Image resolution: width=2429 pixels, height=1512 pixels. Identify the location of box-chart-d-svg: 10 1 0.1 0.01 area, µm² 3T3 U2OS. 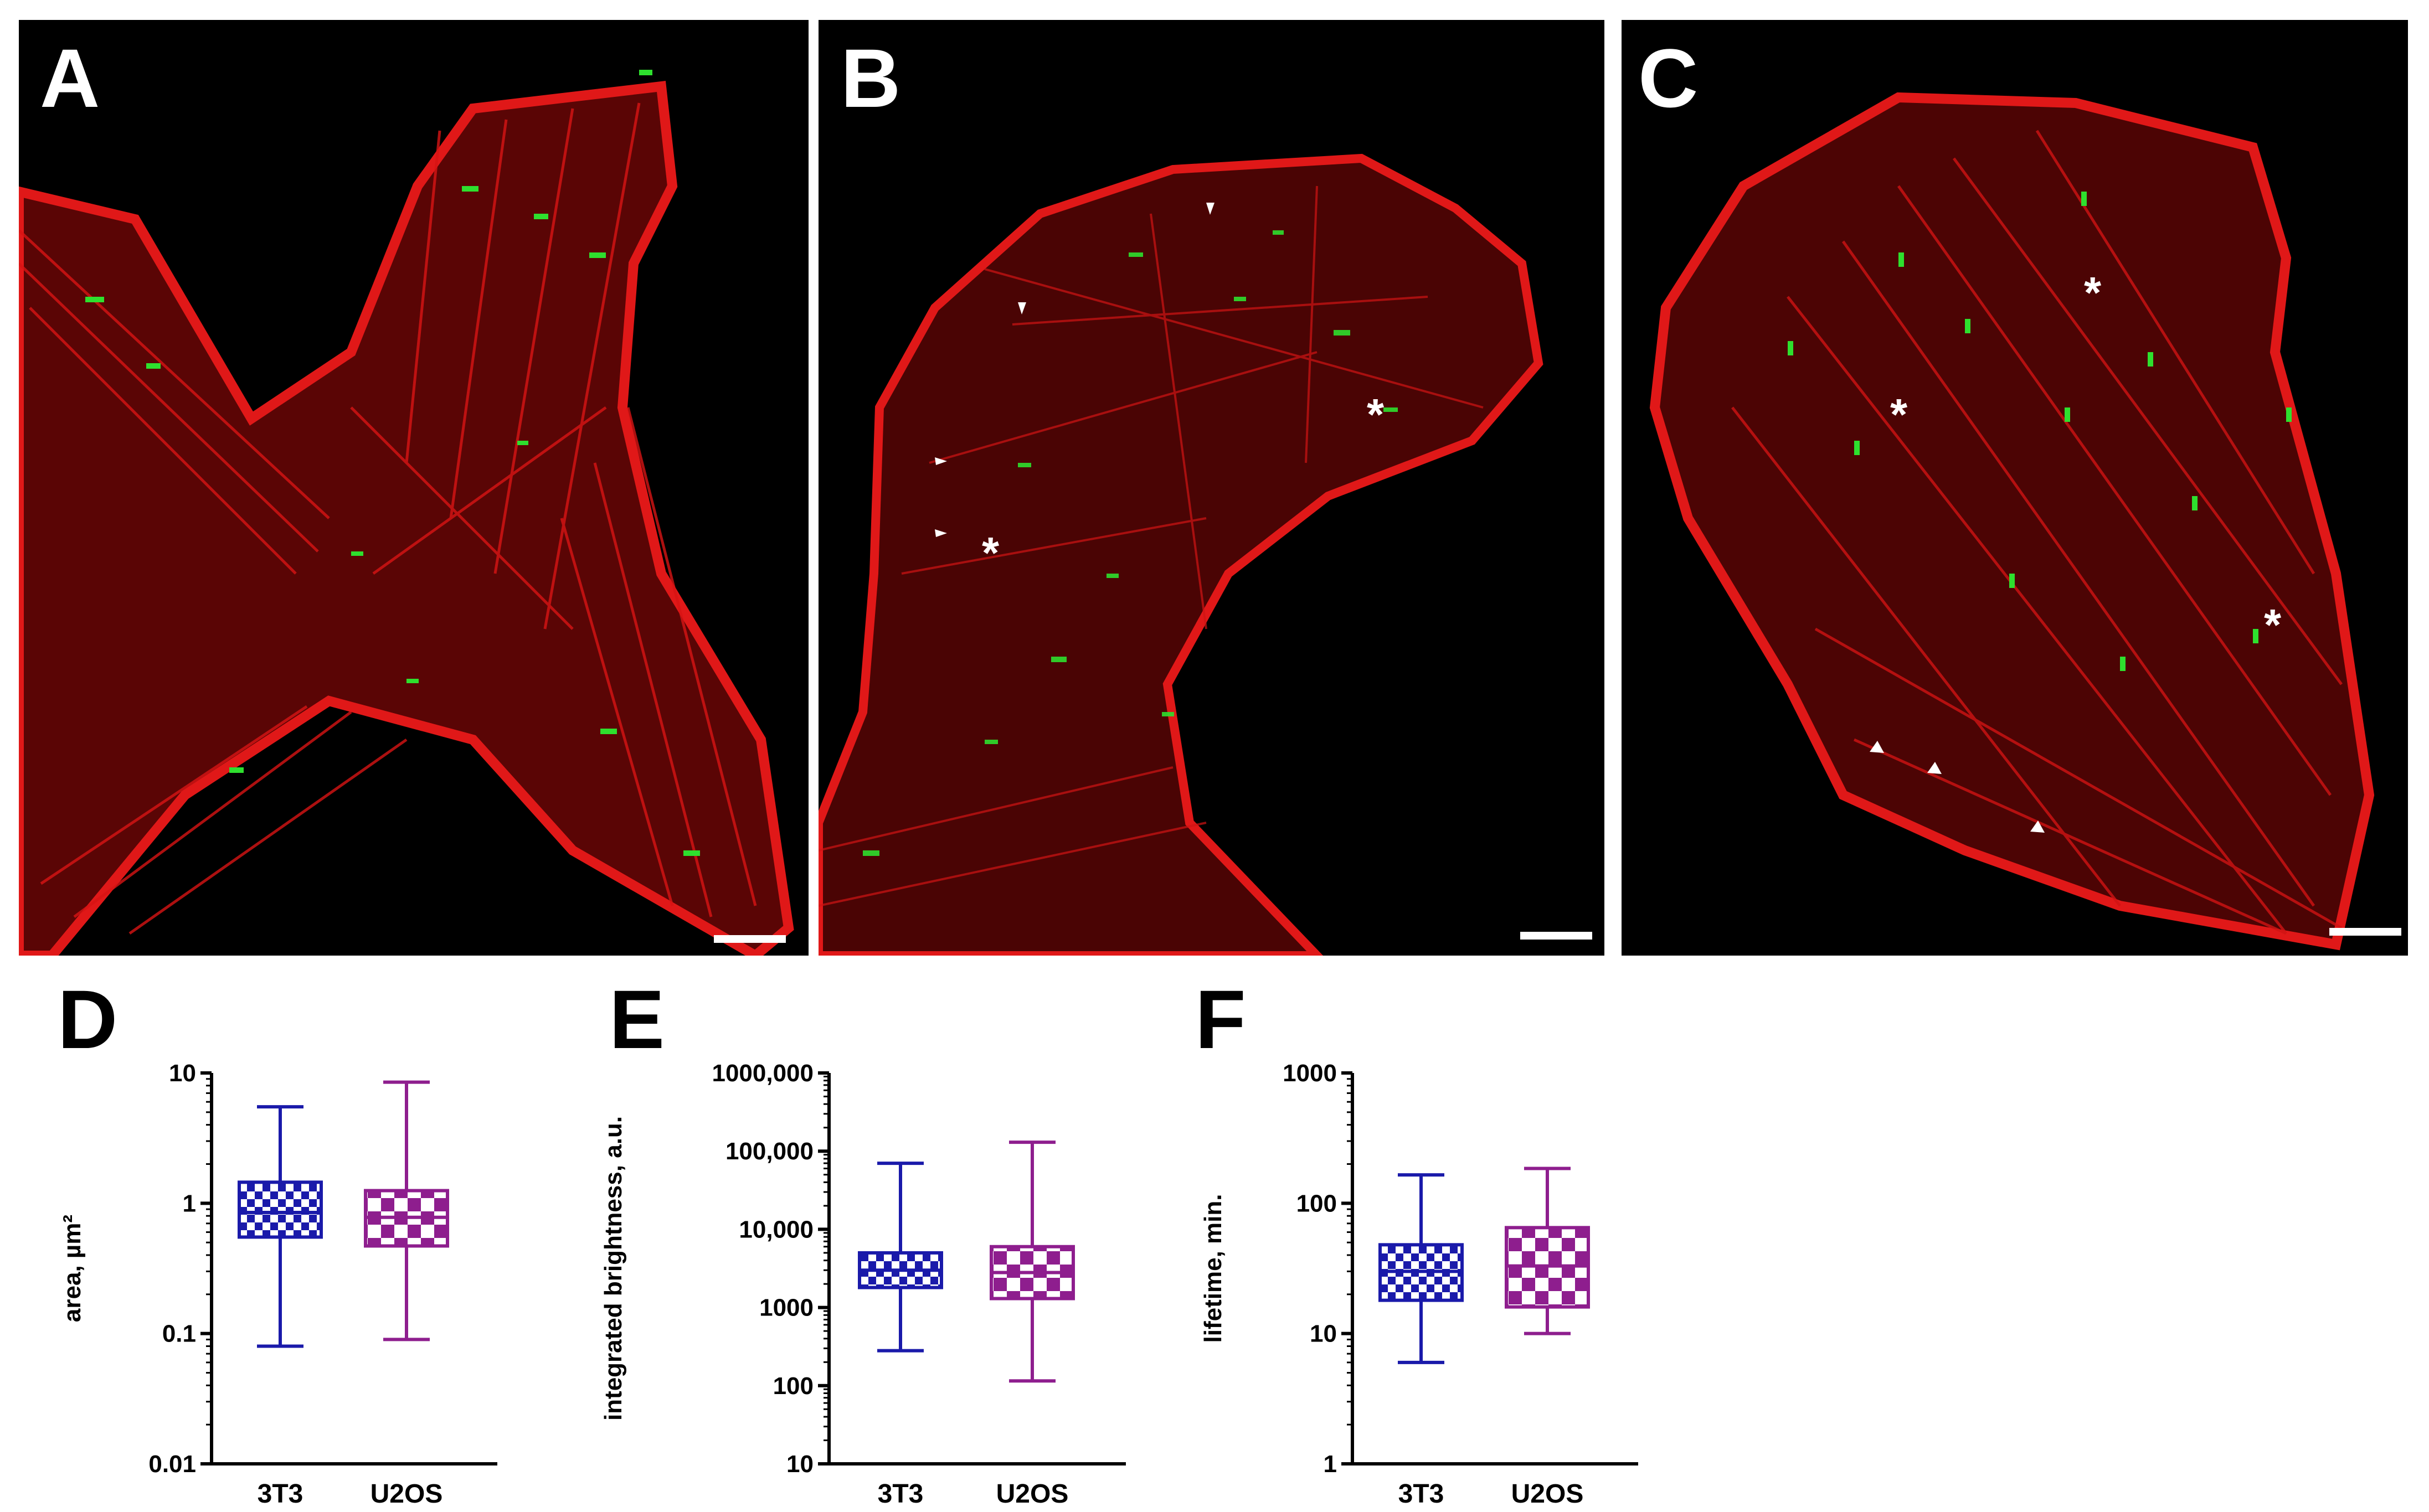
(278, 1284).